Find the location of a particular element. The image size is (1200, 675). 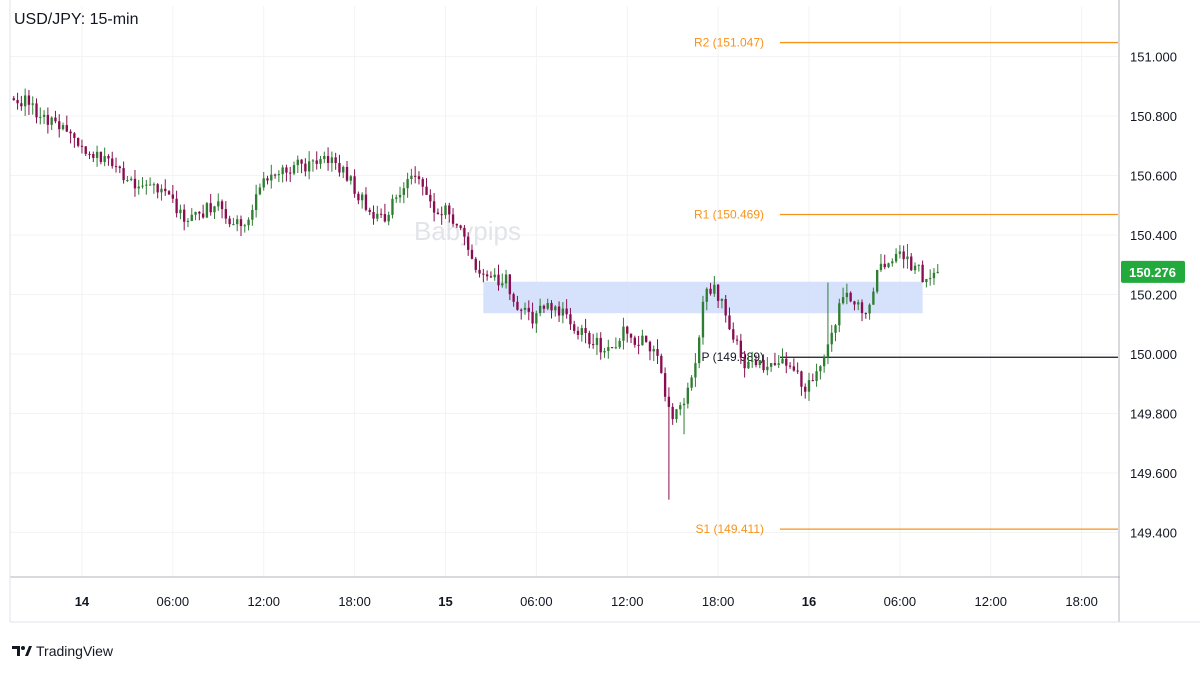

tradingview-brand-label: TradingView is located at coordinates (75, 651).